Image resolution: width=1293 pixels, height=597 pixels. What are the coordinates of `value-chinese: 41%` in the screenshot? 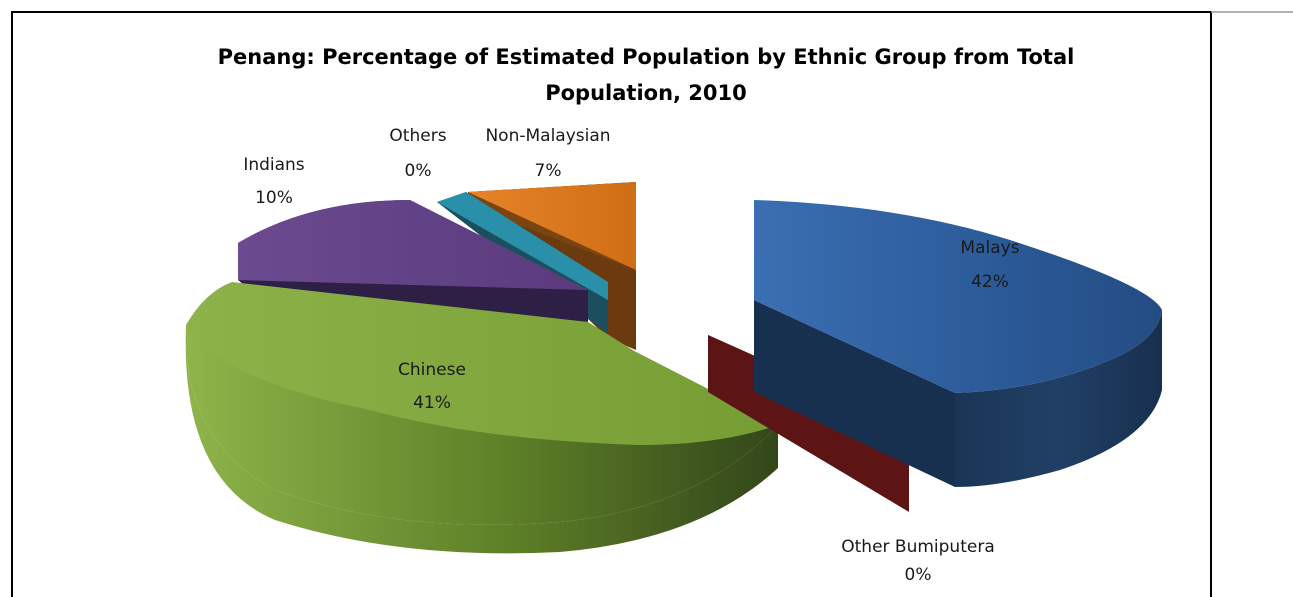 It's located at (432, 403).